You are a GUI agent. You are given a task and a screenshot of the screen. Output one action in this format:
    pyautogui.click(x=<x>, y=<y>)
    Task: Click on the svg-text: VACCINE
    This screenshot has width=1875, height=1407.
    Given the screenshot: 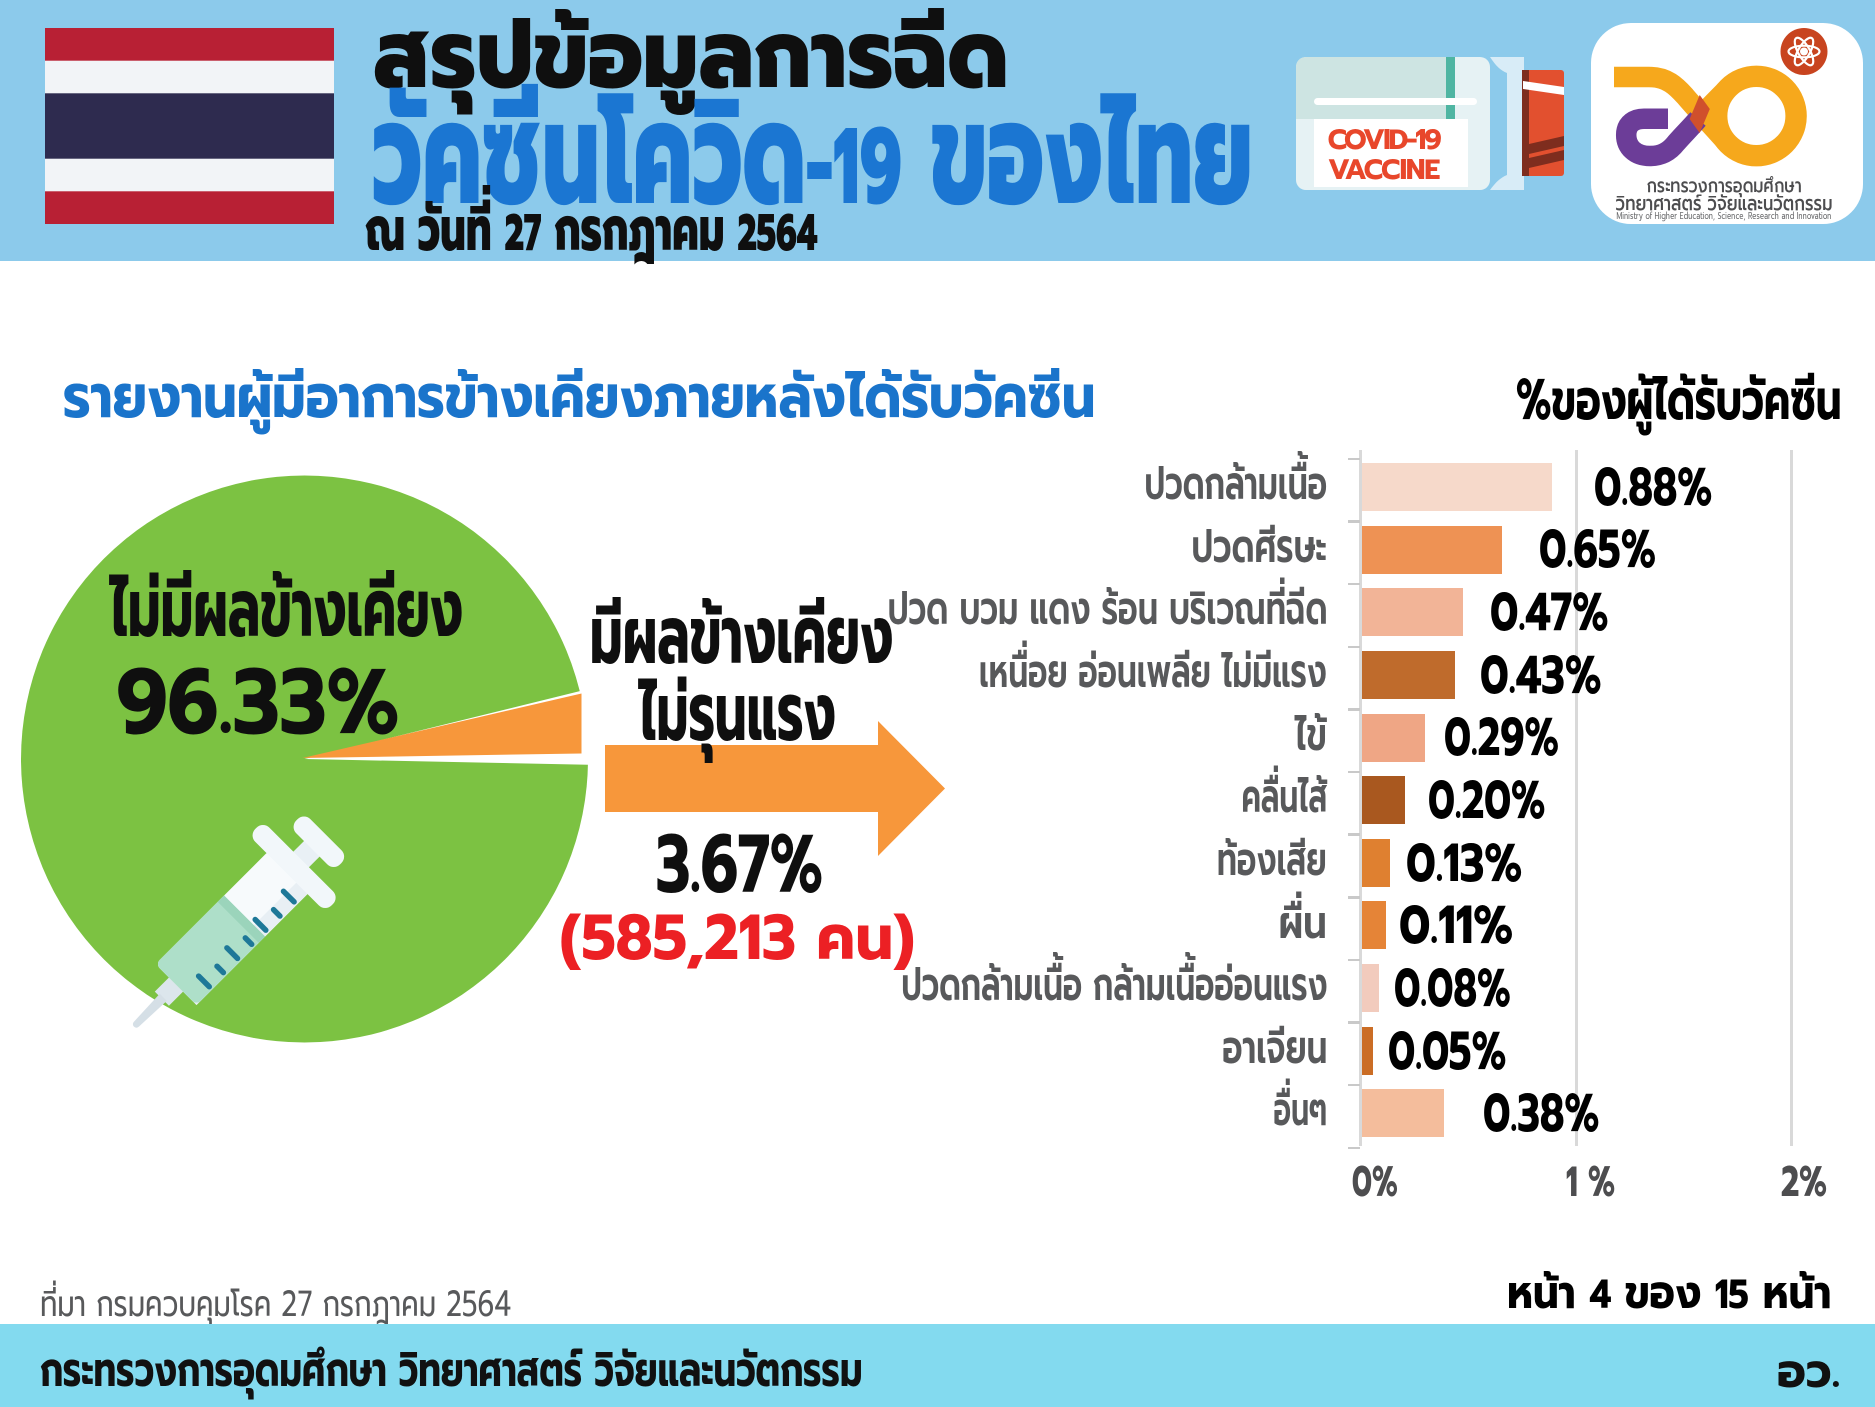 What is the action you would take?
    pyautogui.click(x=1384, y=169)
    